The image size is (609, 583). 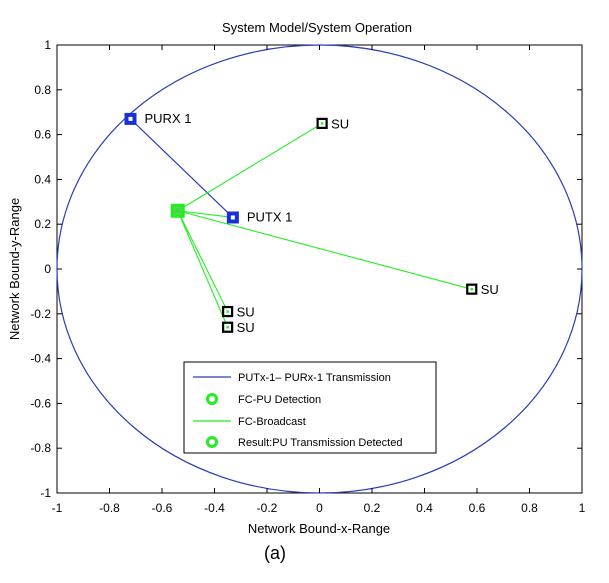 I want to click on x-tick-label-2: -0.6, so click(x=162, y=508).